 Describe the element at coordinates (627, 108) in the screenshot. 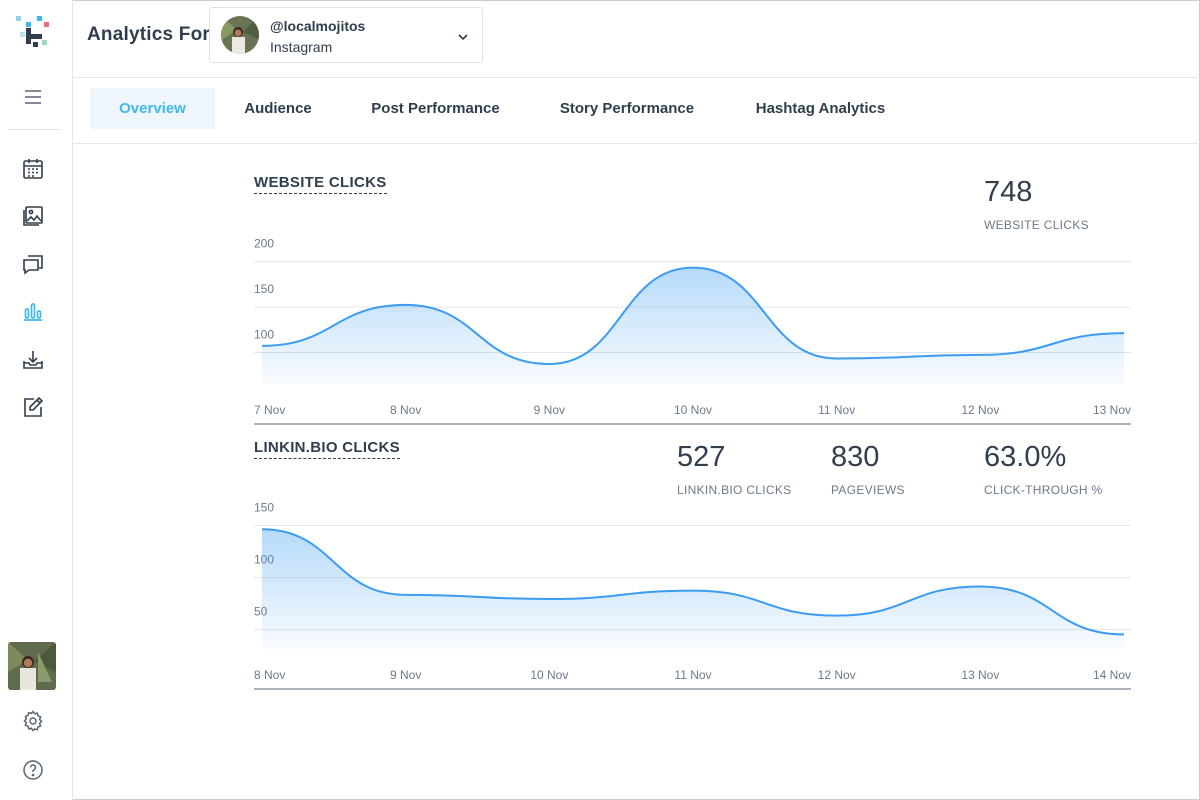

I see `tab-story-performance: Story Performance` at that location.